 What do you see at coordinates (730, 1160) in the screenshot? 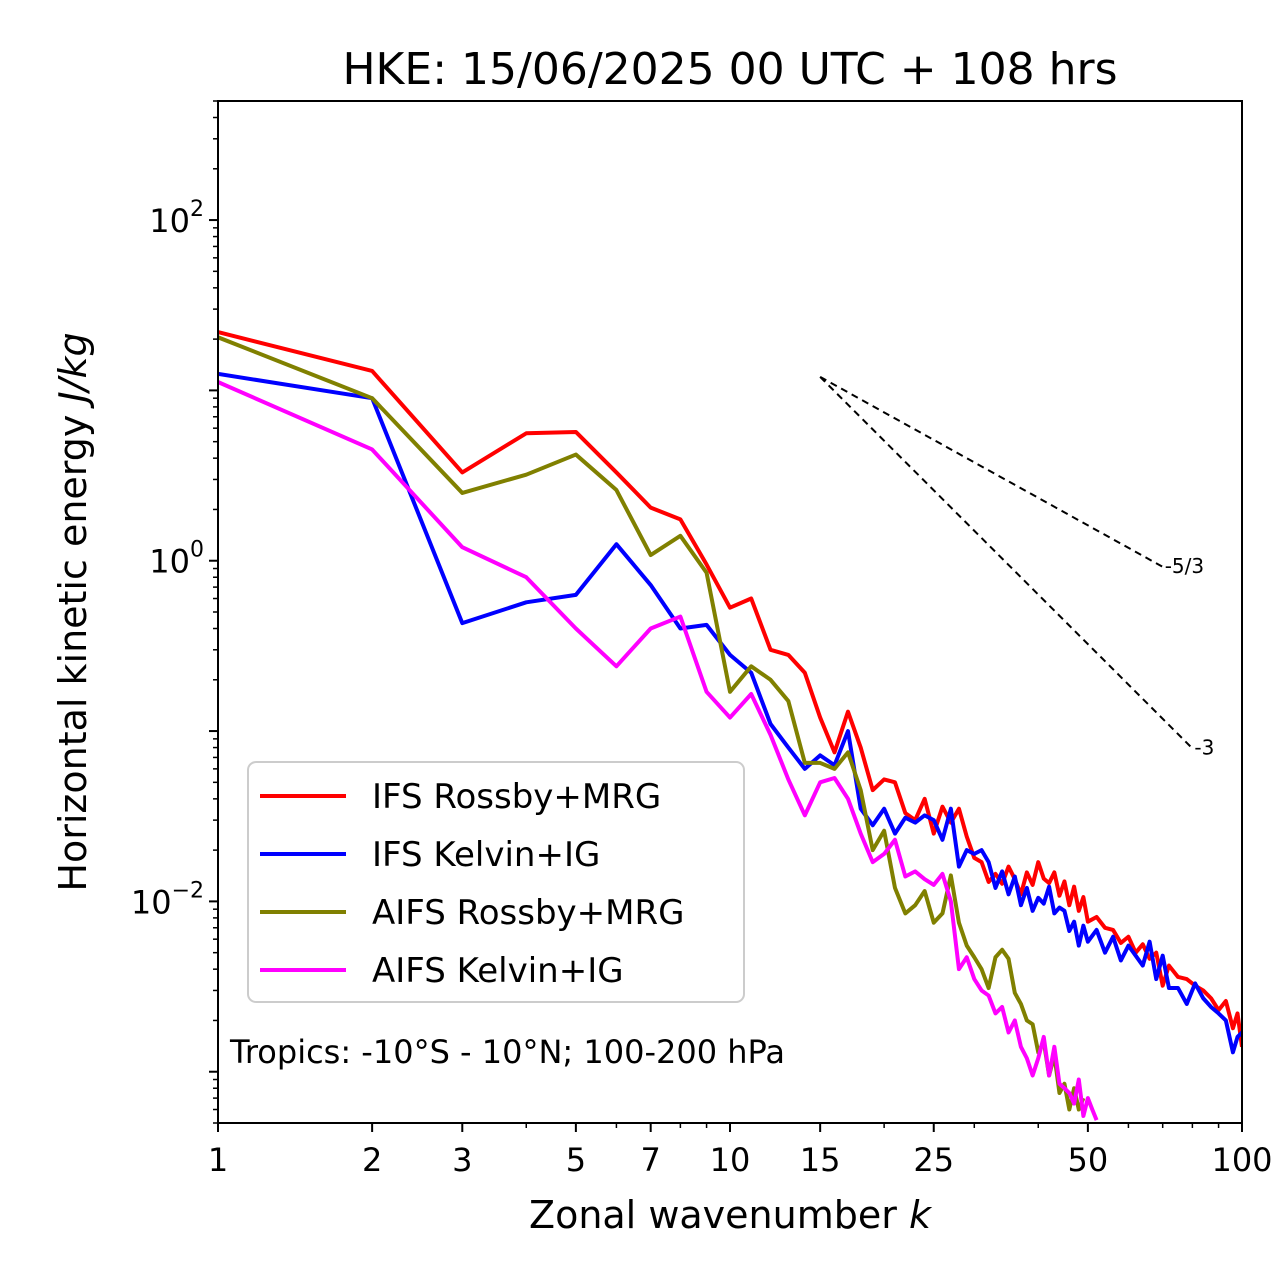
I see `x-tick-label: 10` at bounding box center [730, 1160].